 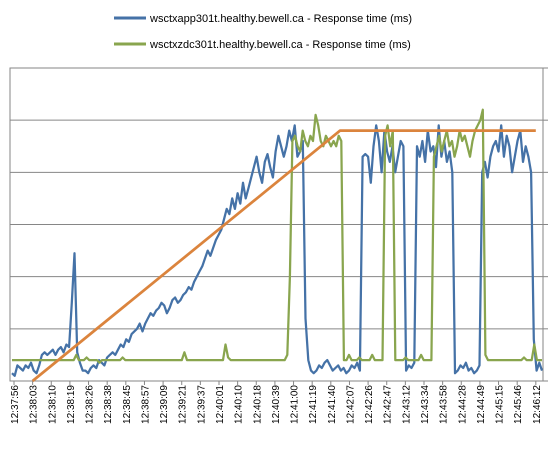 What do you see at coordinates (332, 404) in the screenshot?
I see `x-tick-label: 12:41:40` at bounding box center [332, 404].